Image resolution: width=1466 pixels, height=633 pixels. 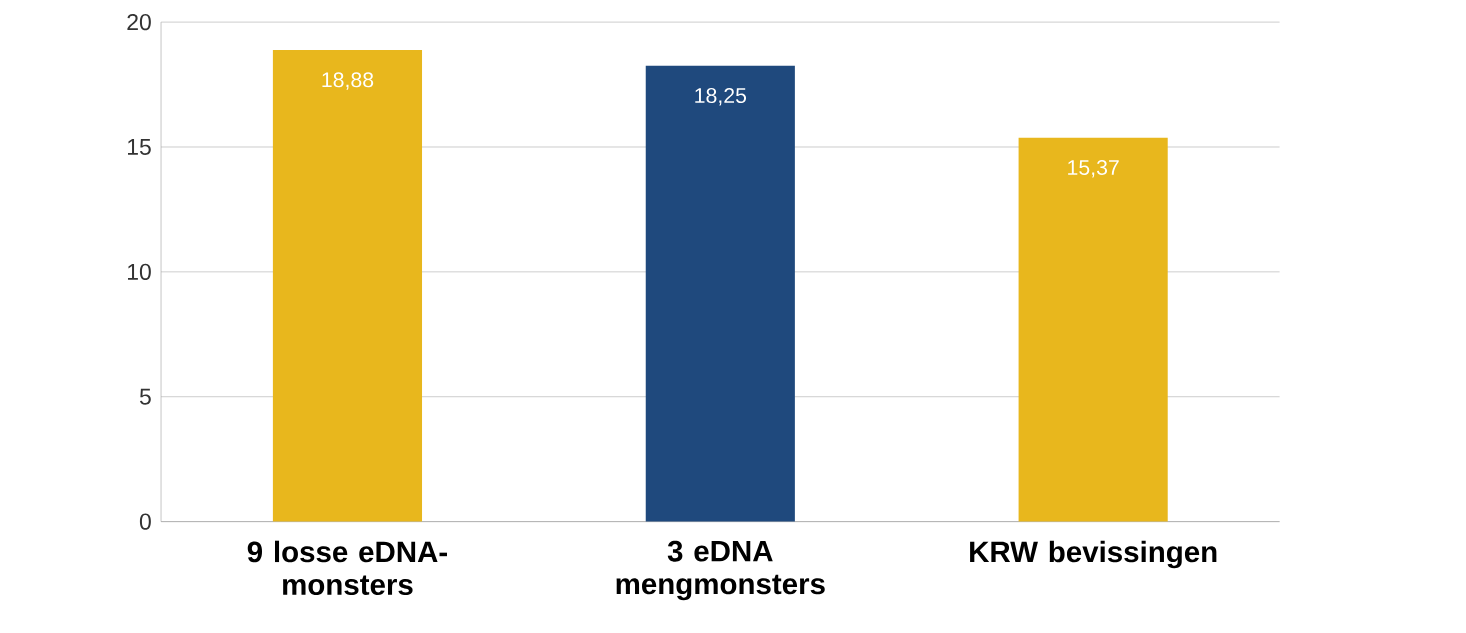 I want to click on y-tick-label: 20, so click(x=139, y=22).